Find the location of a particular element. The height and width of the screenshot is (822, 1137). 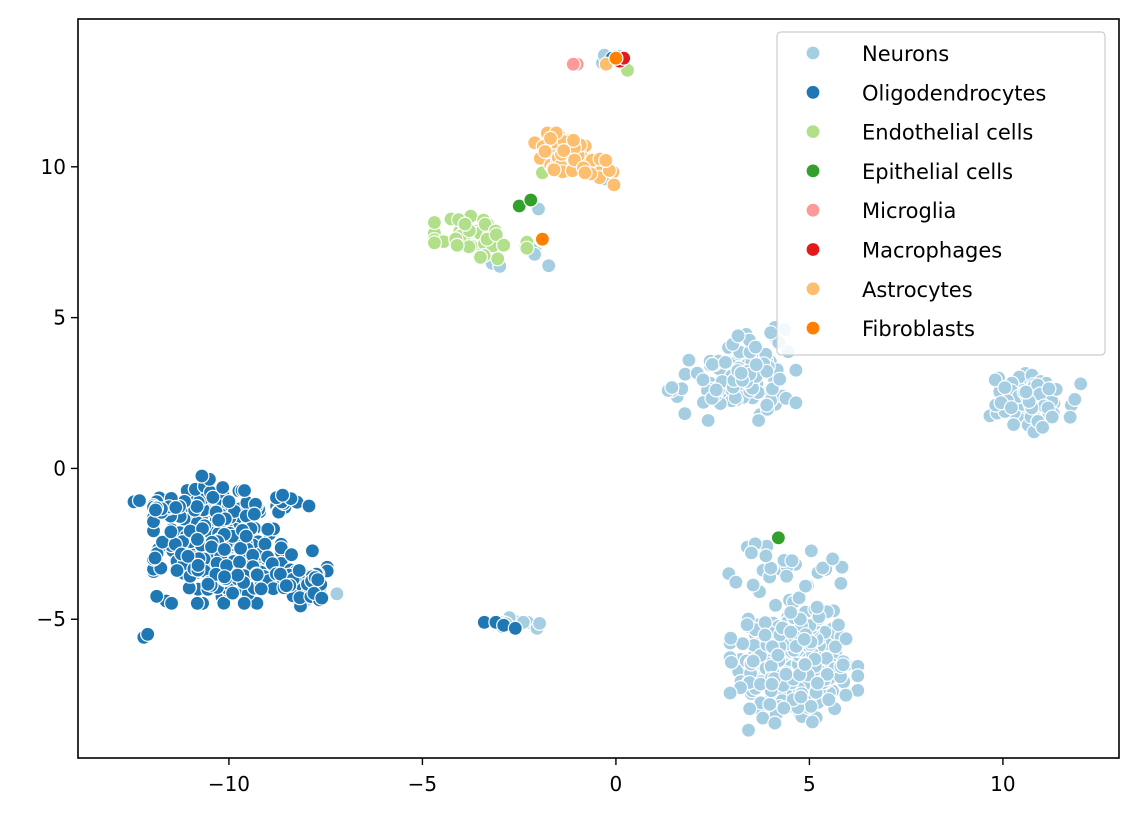

y-axis: −5 0 5 10 is located at coordinates (57, 393).